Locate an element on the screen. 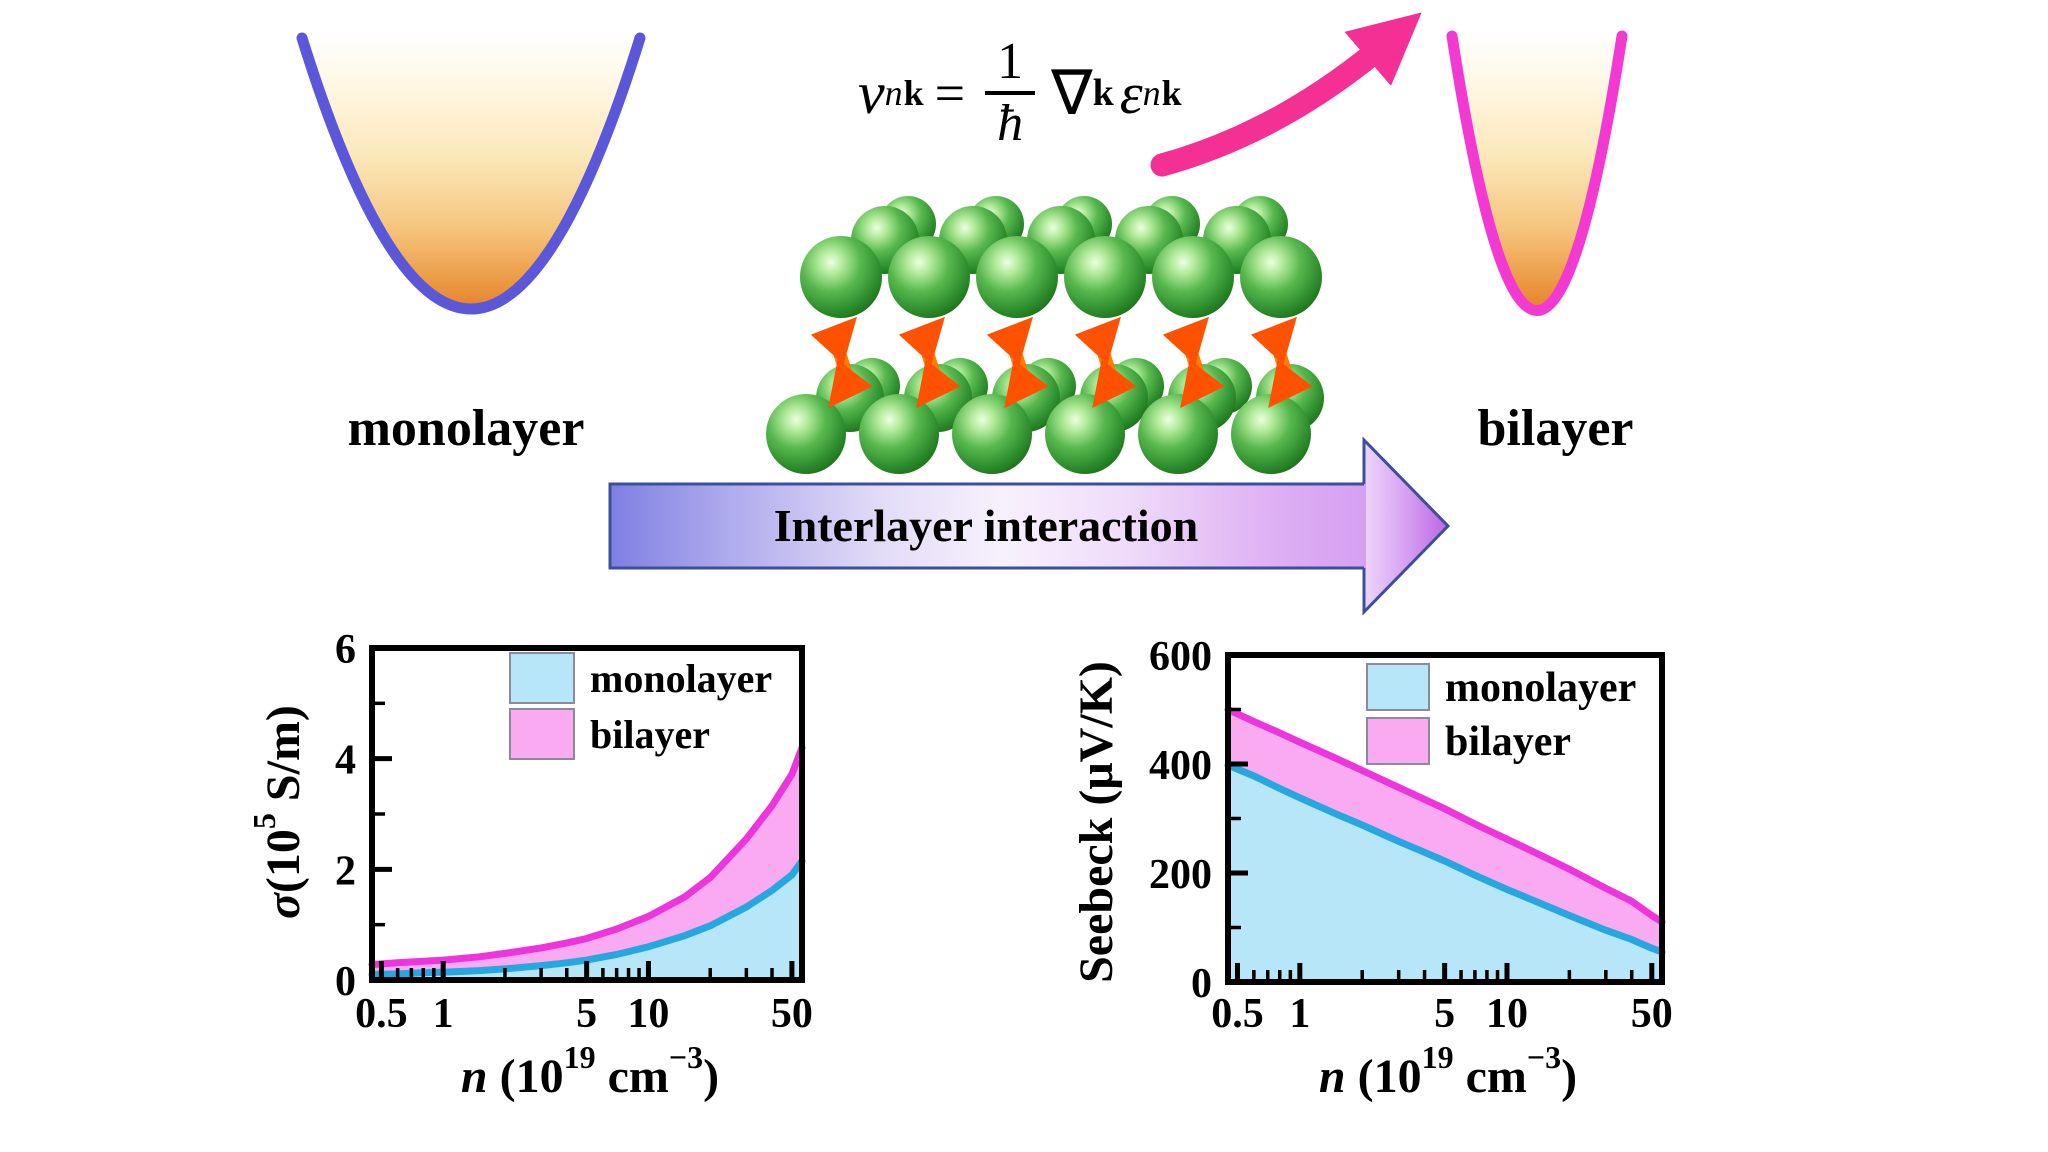  bilayer-band-parabola is located at coordinates (1537, 173).